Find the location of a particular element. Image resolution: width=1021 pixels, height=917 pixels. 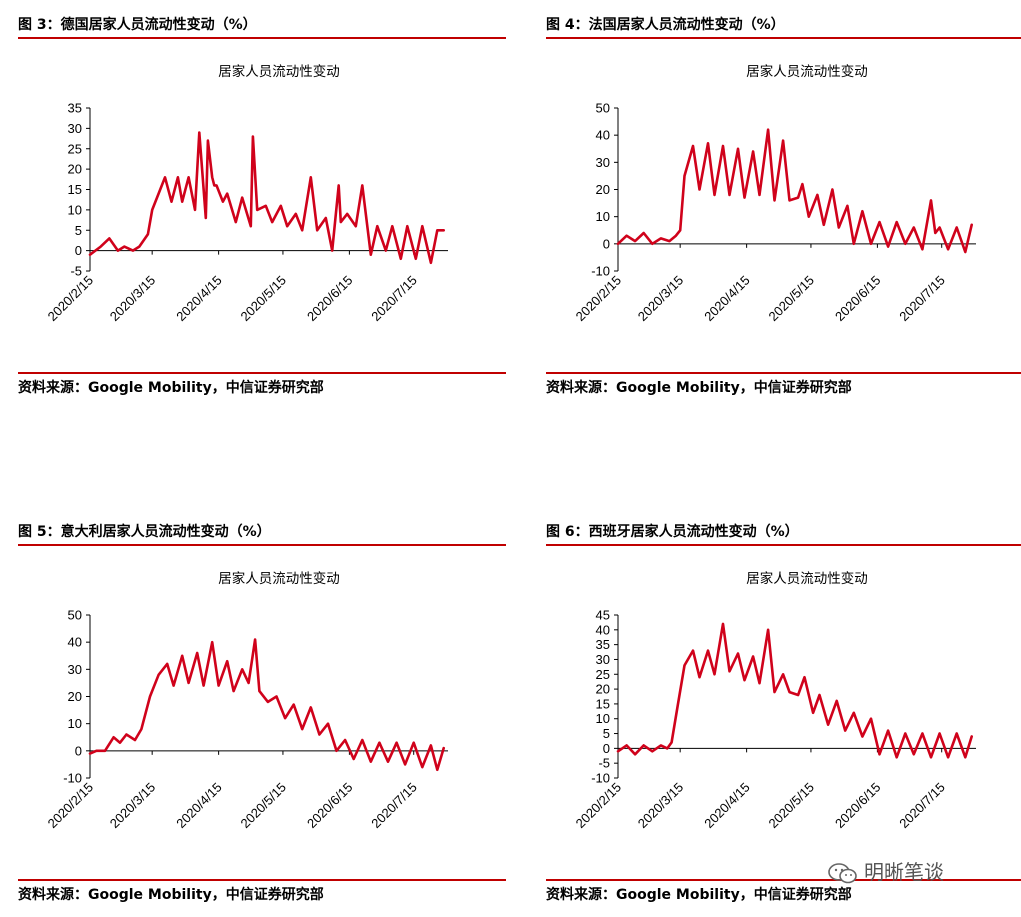

y-tick-label: 45 is located at coordinates (603, 615).